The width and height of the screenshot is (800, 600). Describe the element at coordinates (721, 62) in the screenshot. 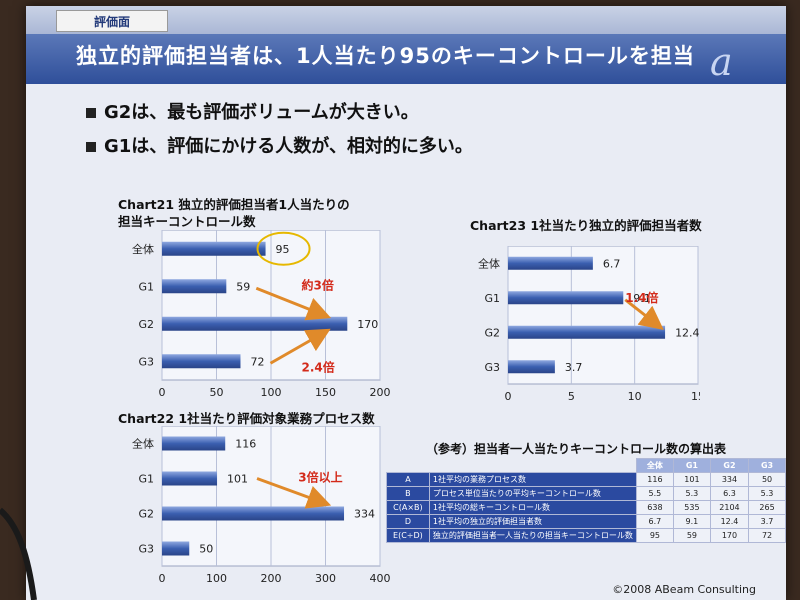

I see `abeam-logo-icon: a` at that location.